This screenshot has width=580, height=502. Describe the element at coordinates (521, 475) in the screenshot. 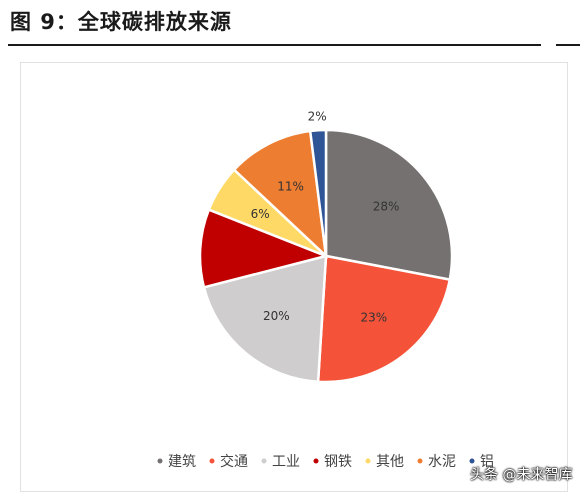

I see `watermark: 头条 @未来智库` at that location.